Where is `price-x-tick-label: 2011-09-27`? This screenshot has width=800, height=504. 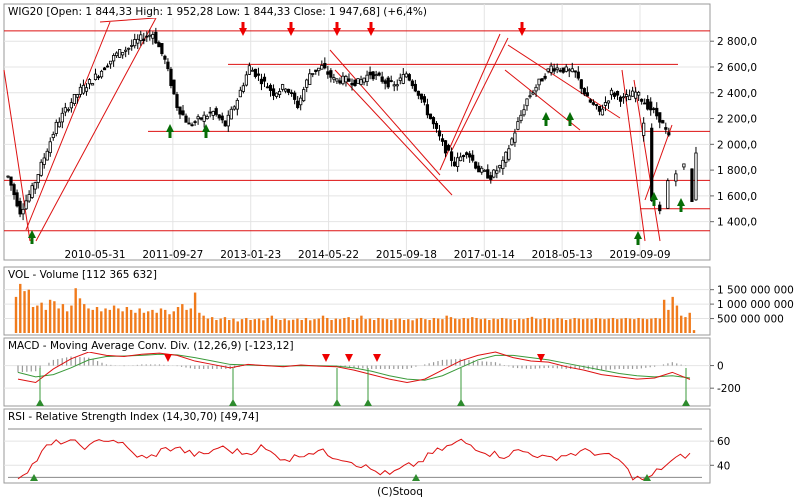
price-x-tick-label: 2011-09-27 is located at coordinates (172, 255).